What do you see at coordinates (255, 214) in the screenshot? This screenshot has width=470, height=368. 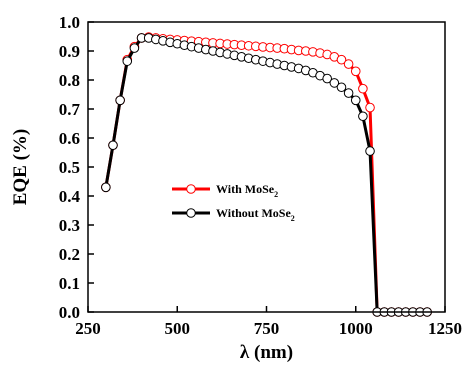 I see `legend-label: Without MoSe2` at bounding box center [255, 214].